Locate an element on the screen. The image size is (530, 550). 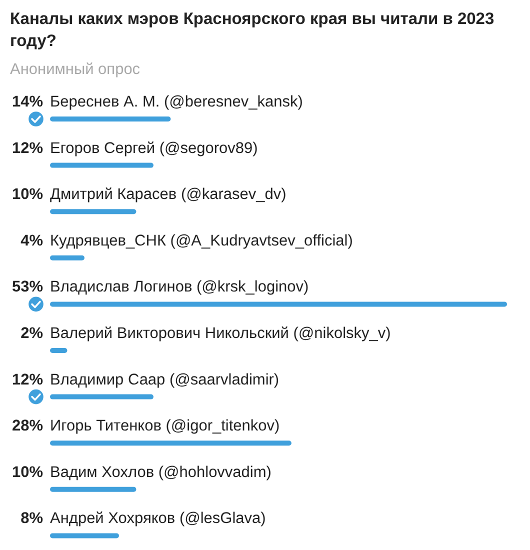
chart-subtitle: Анонимный опрос is located at coordinates (75, 69).